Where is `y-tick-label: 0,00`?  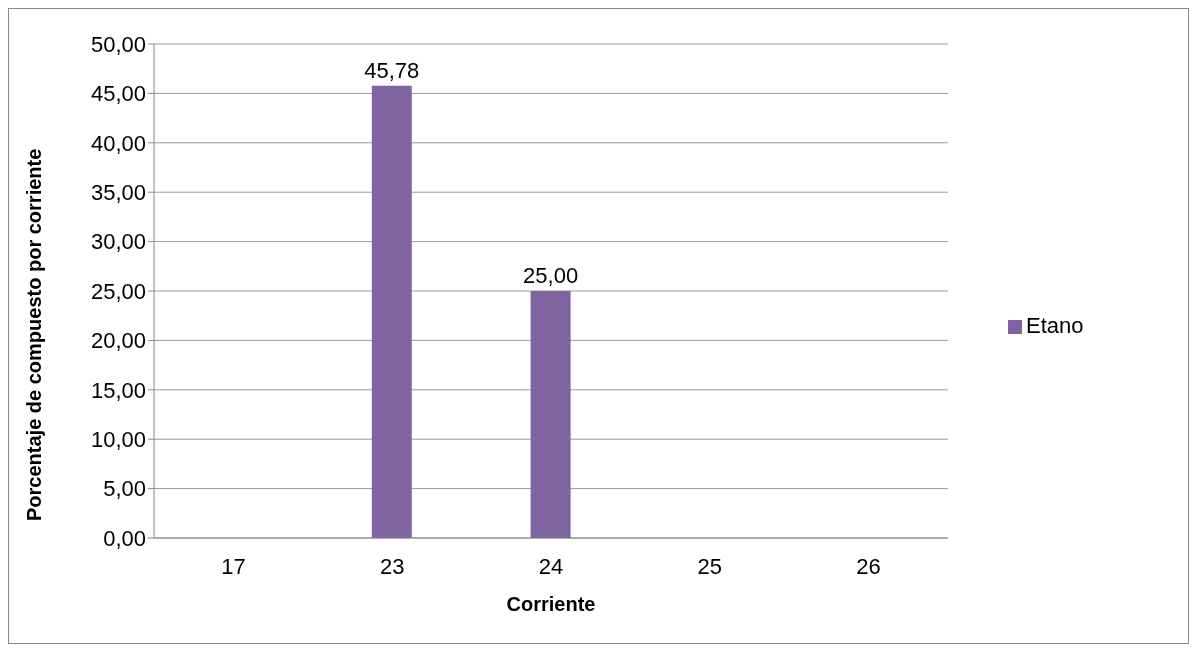
y-tick-label: 0,00 is located at coordinates (124, 538).